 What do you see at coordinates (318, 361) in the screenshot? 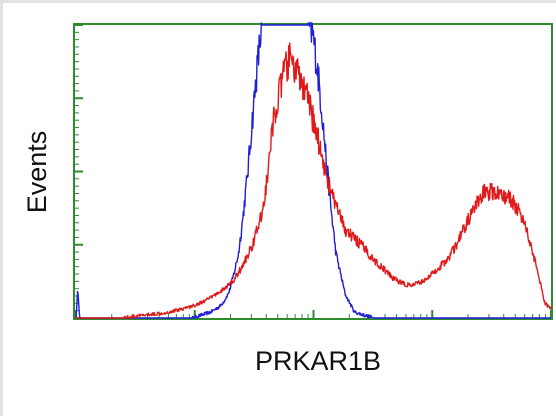
I see `x-axis-label: PRKAR1B` at bounding box center [318, 361].